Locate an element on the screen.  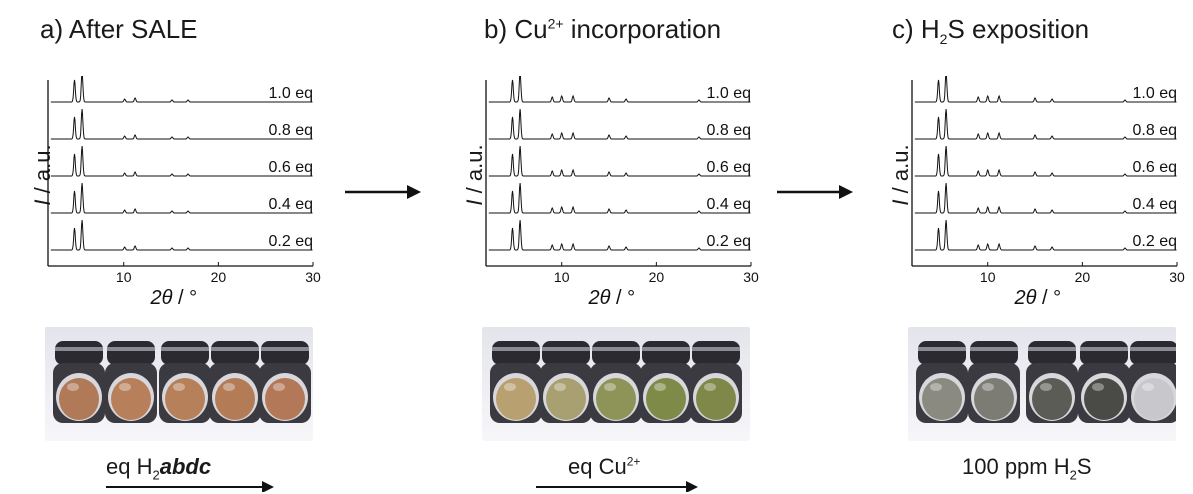
panel-c-title: c) H2S exposition is located at coordinates (991, 31).